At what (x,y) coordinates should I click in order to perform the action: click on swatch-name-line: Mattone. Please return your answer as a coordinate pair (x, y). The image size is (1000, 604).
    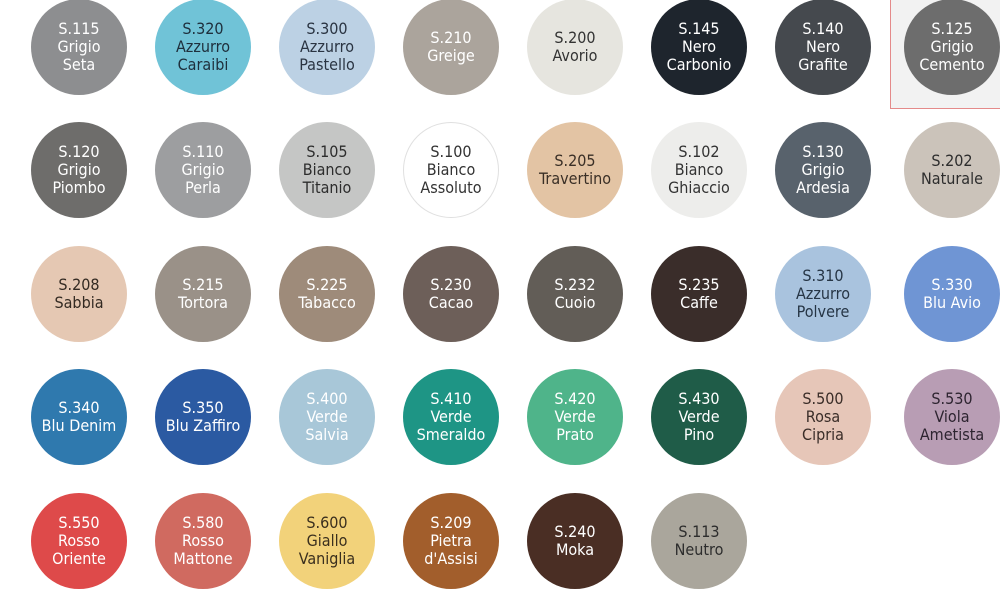
    Looking at the image, I should click on (203, 558).